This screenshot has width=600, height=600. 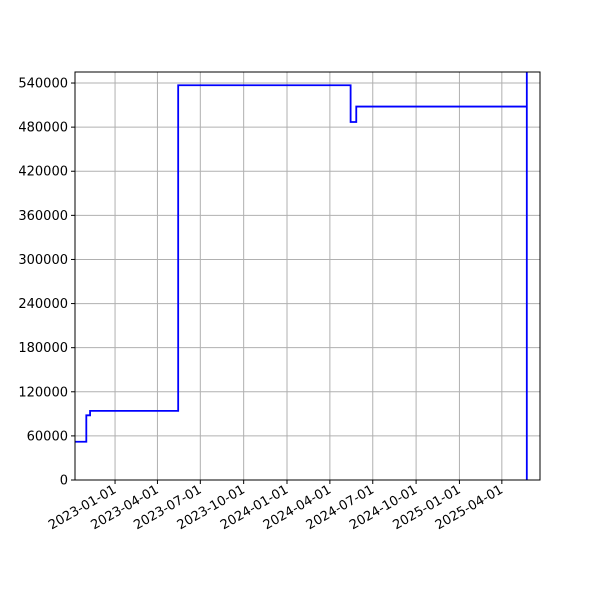 What do you see at coordinates (43, 128) in the screenshot?
I see `y-tick-label: 480000` at bounding box center [43, 128].